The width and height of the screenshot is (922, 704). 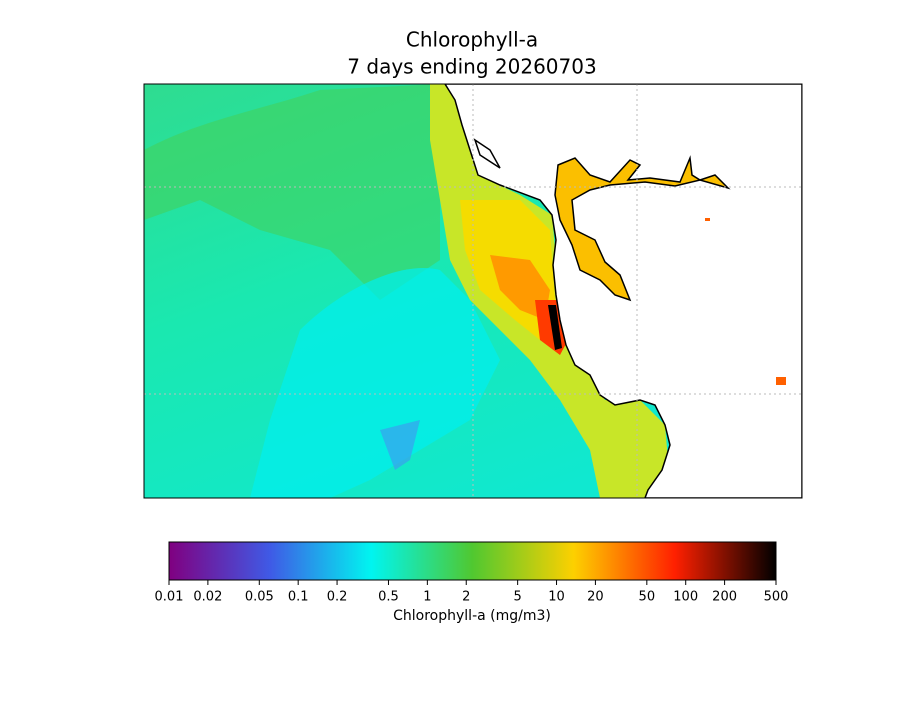 I want to click on colorbar-tick-label: 2, so click(x=466, y=597).